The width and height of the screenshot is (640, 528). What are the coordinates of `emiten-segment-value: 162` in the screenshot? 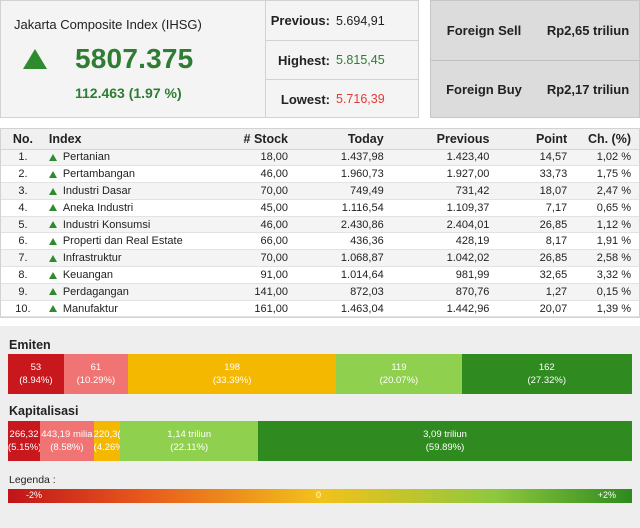 It's located at (546, 367).